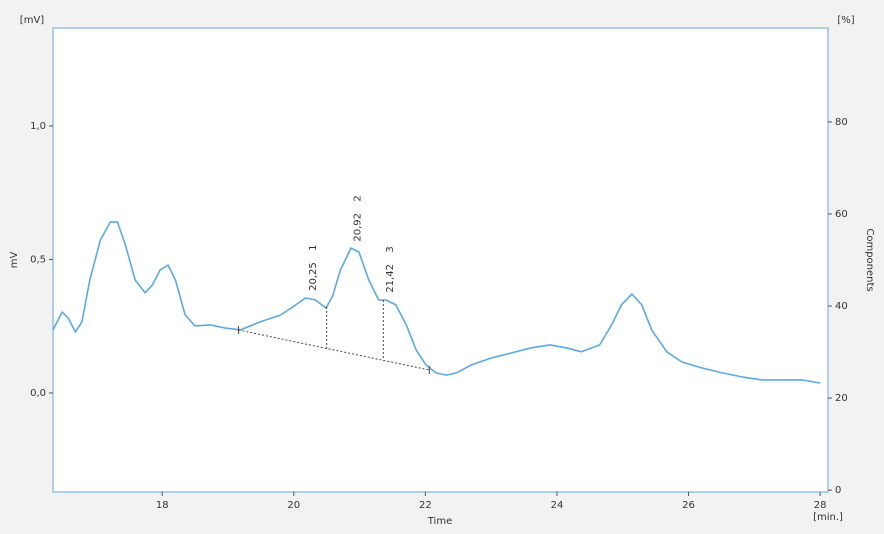 This screenshot has height=534, width=884. What do you see at coordinates (845, 20) in the screenshot?
I see `y2-unit-label: [%]` at bounding box center [845, 20].